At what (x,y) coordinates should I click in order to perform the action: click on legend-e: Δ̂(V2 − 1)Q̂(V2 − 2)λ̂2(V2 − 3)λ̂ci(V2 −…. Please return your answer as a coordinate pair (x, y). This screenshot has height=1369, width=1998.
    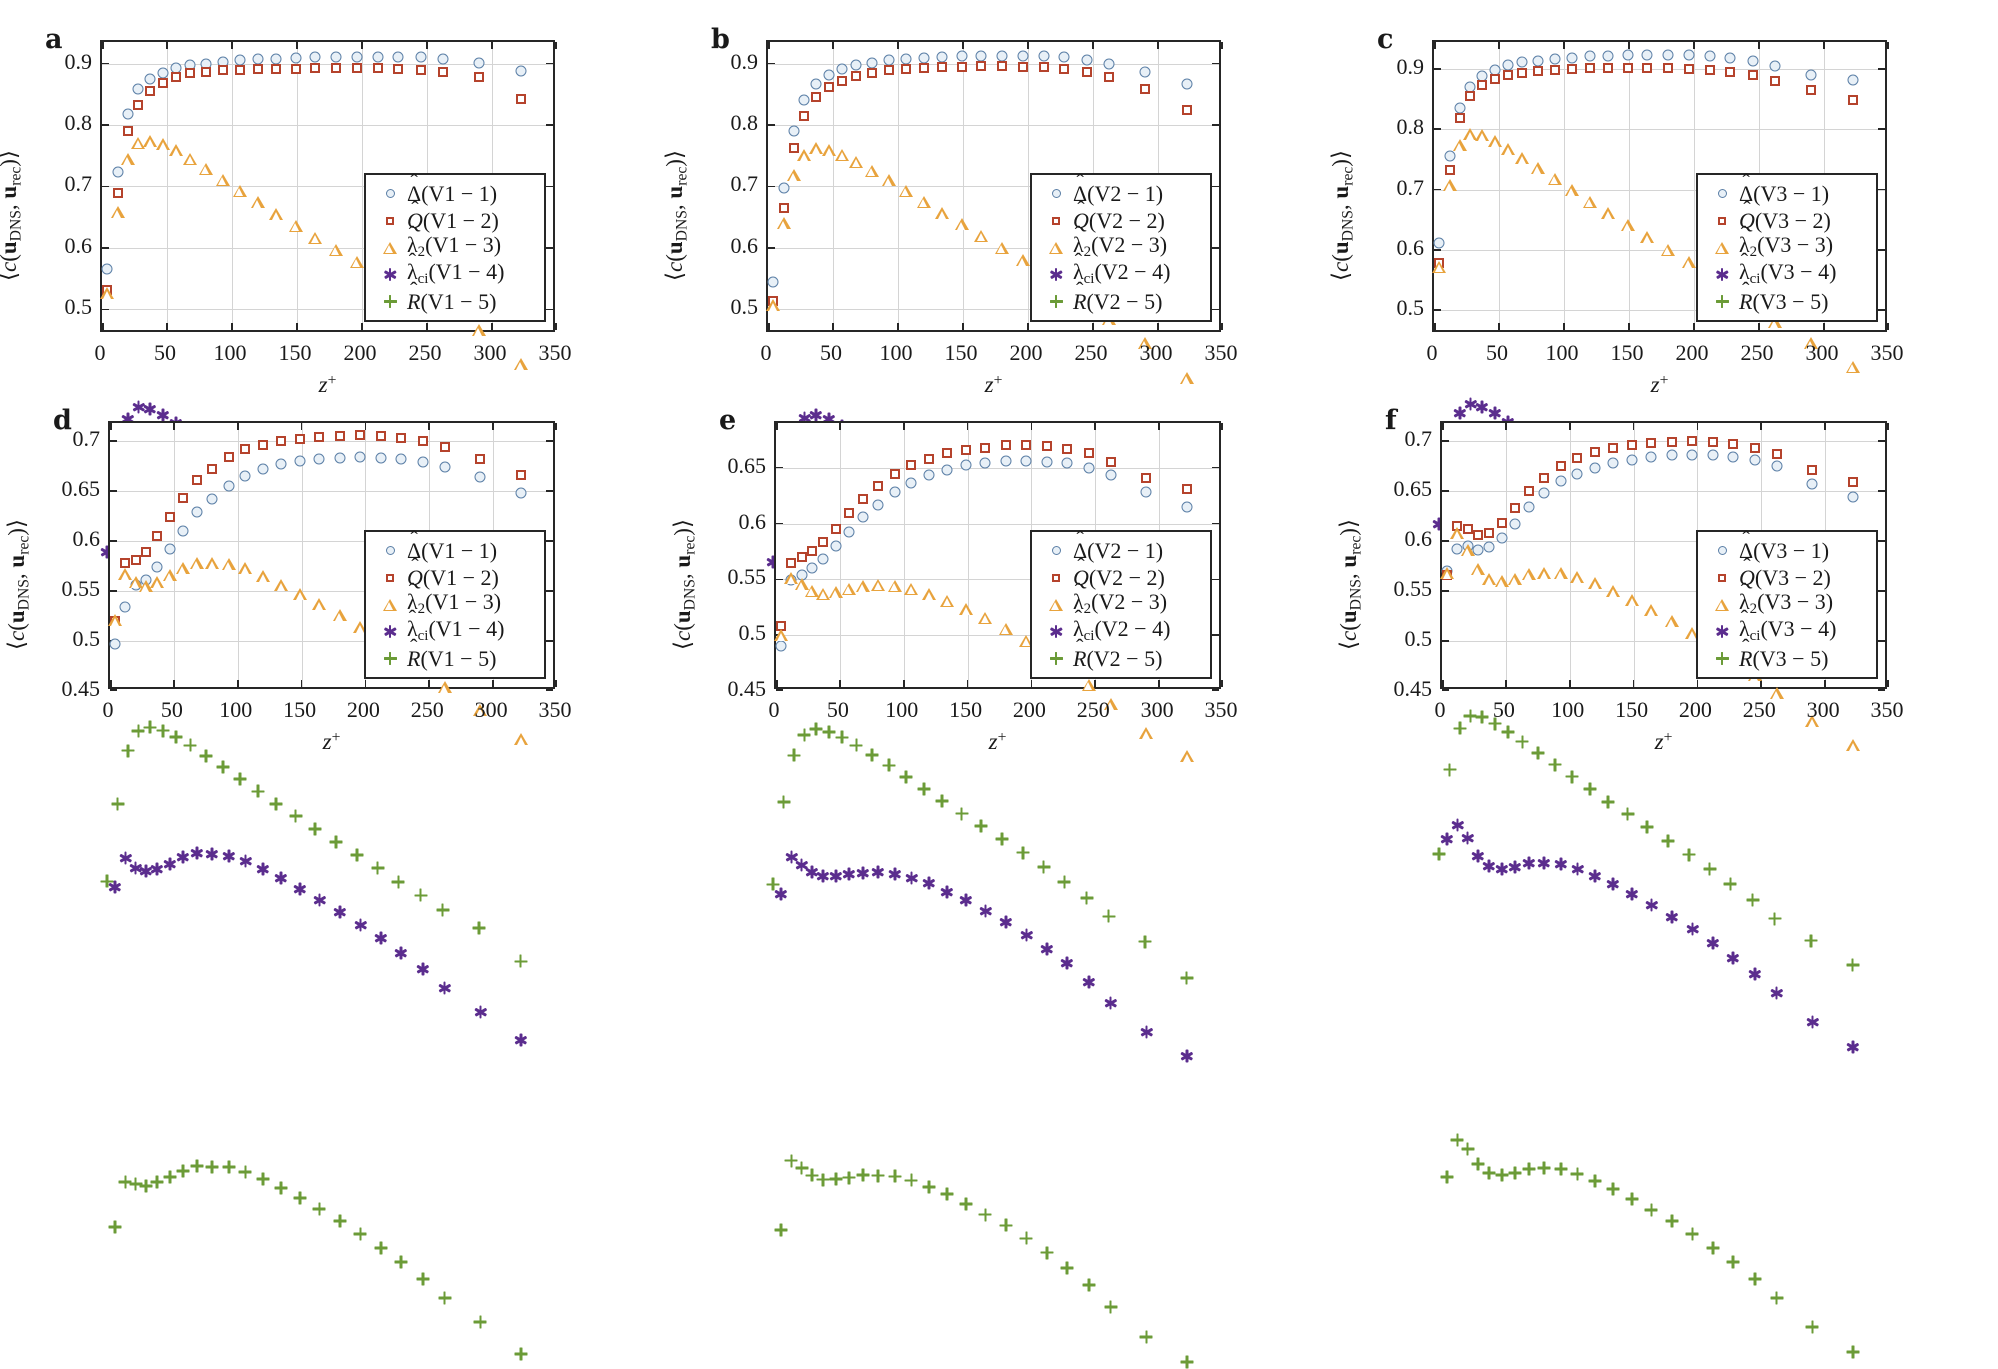
    Looking at the image, I should click on (1121, 604).